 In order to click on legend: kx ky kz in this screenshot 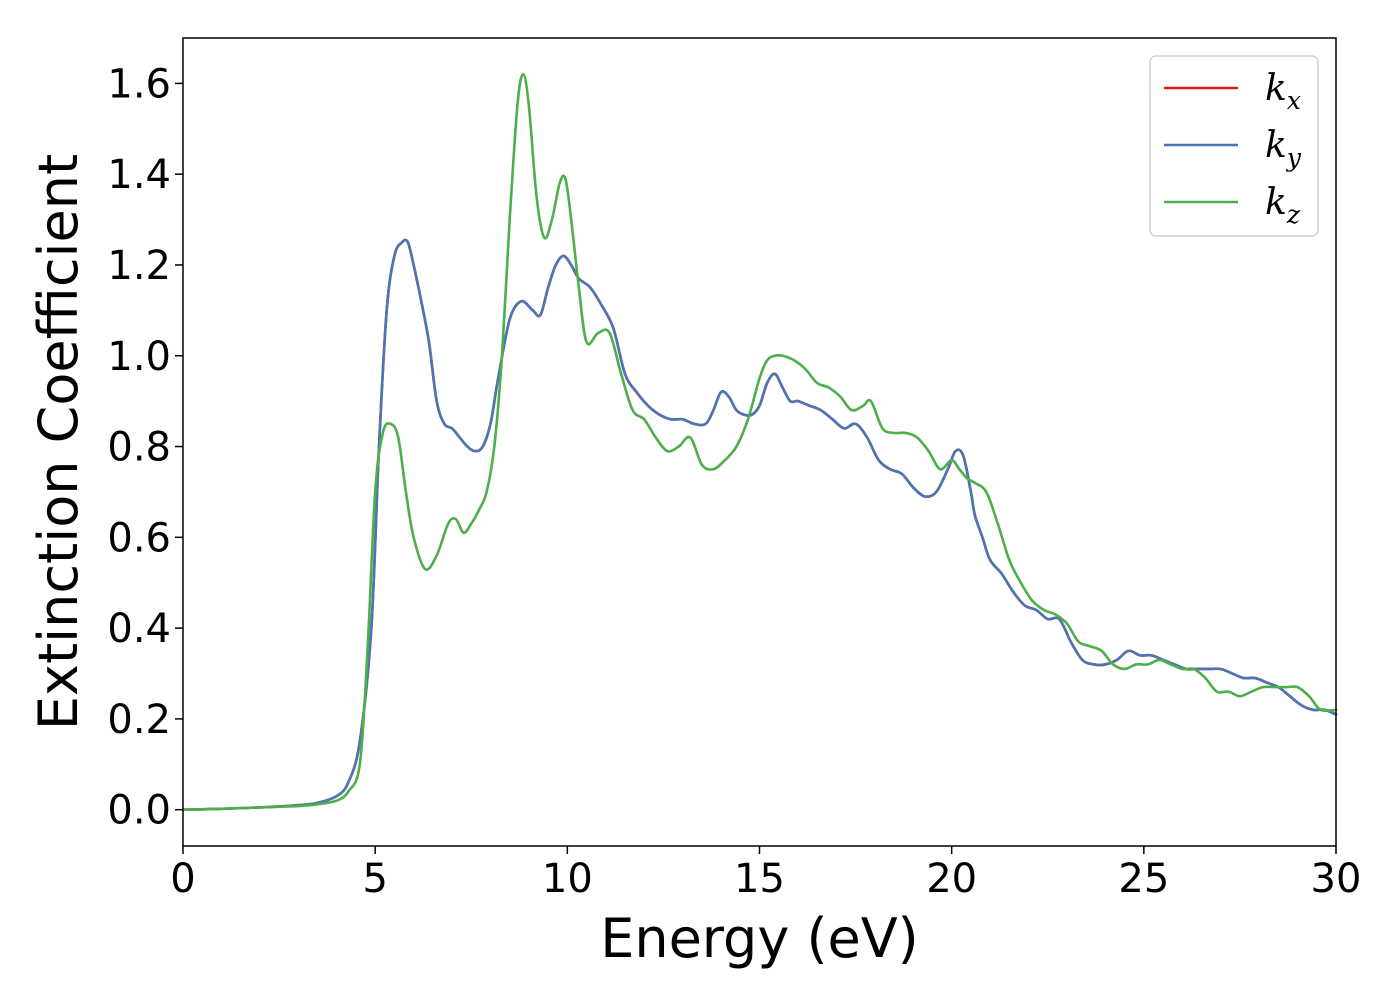, I will do `click(1234, 146)`.